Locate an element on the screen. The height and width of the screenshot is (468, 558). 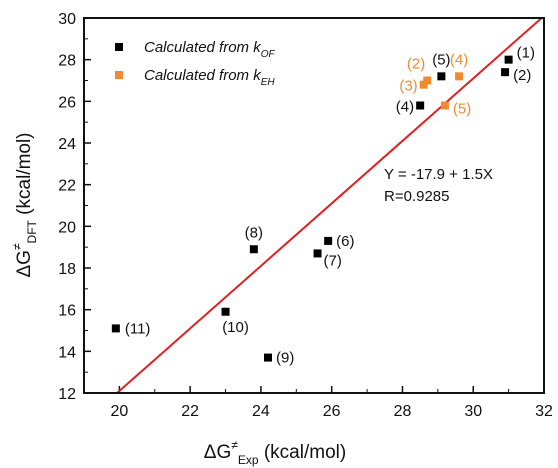
legend-entry-series-2: Calculated from kEH is located at coordinates (209, 77).